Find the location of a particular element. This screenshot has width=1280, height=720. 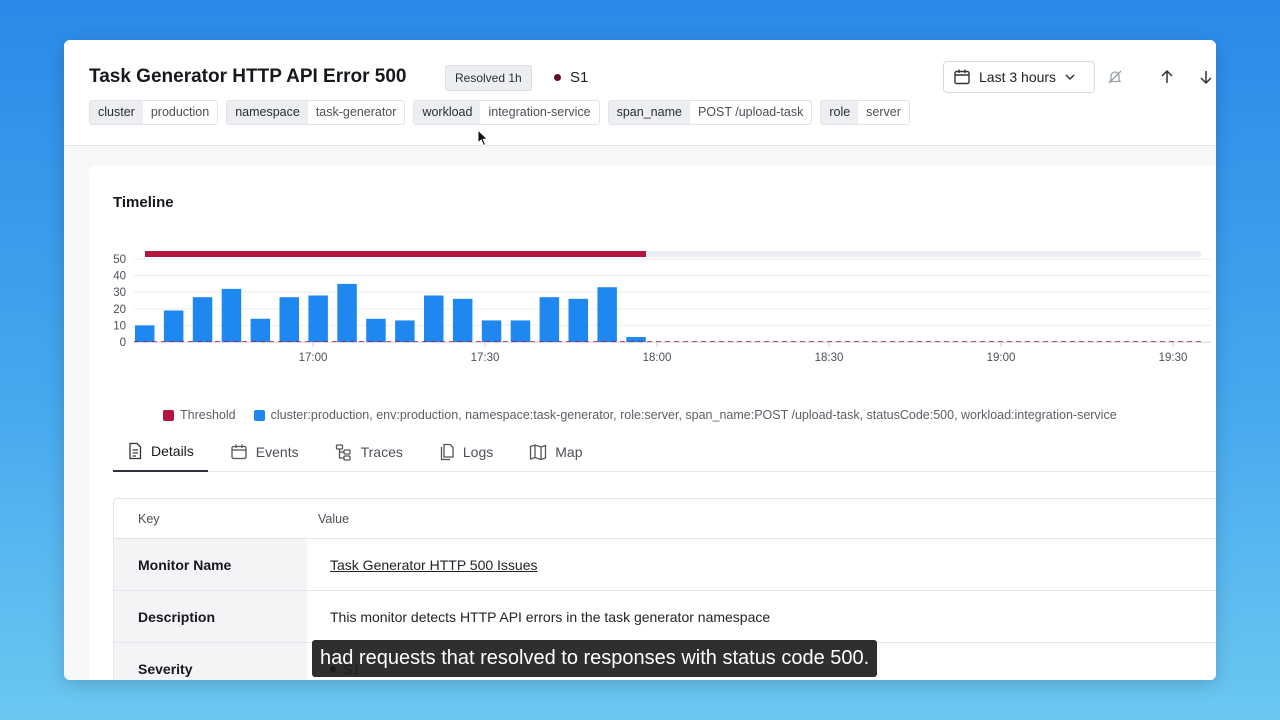

timeline-title: Timeline is located at coordinates (143, 202).